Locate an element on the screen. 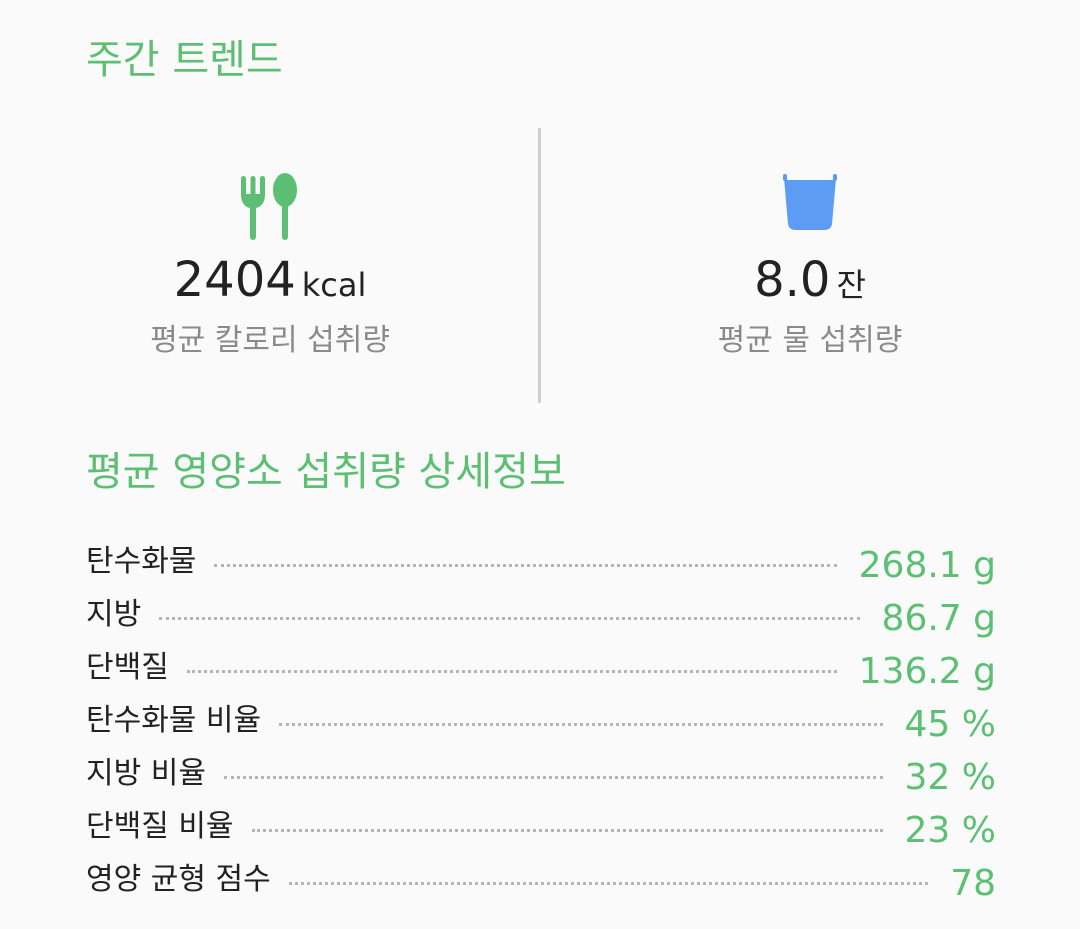  nutrient-row-balance-score: 영양 균형 점수 78 is located at coordinates (541, 876).